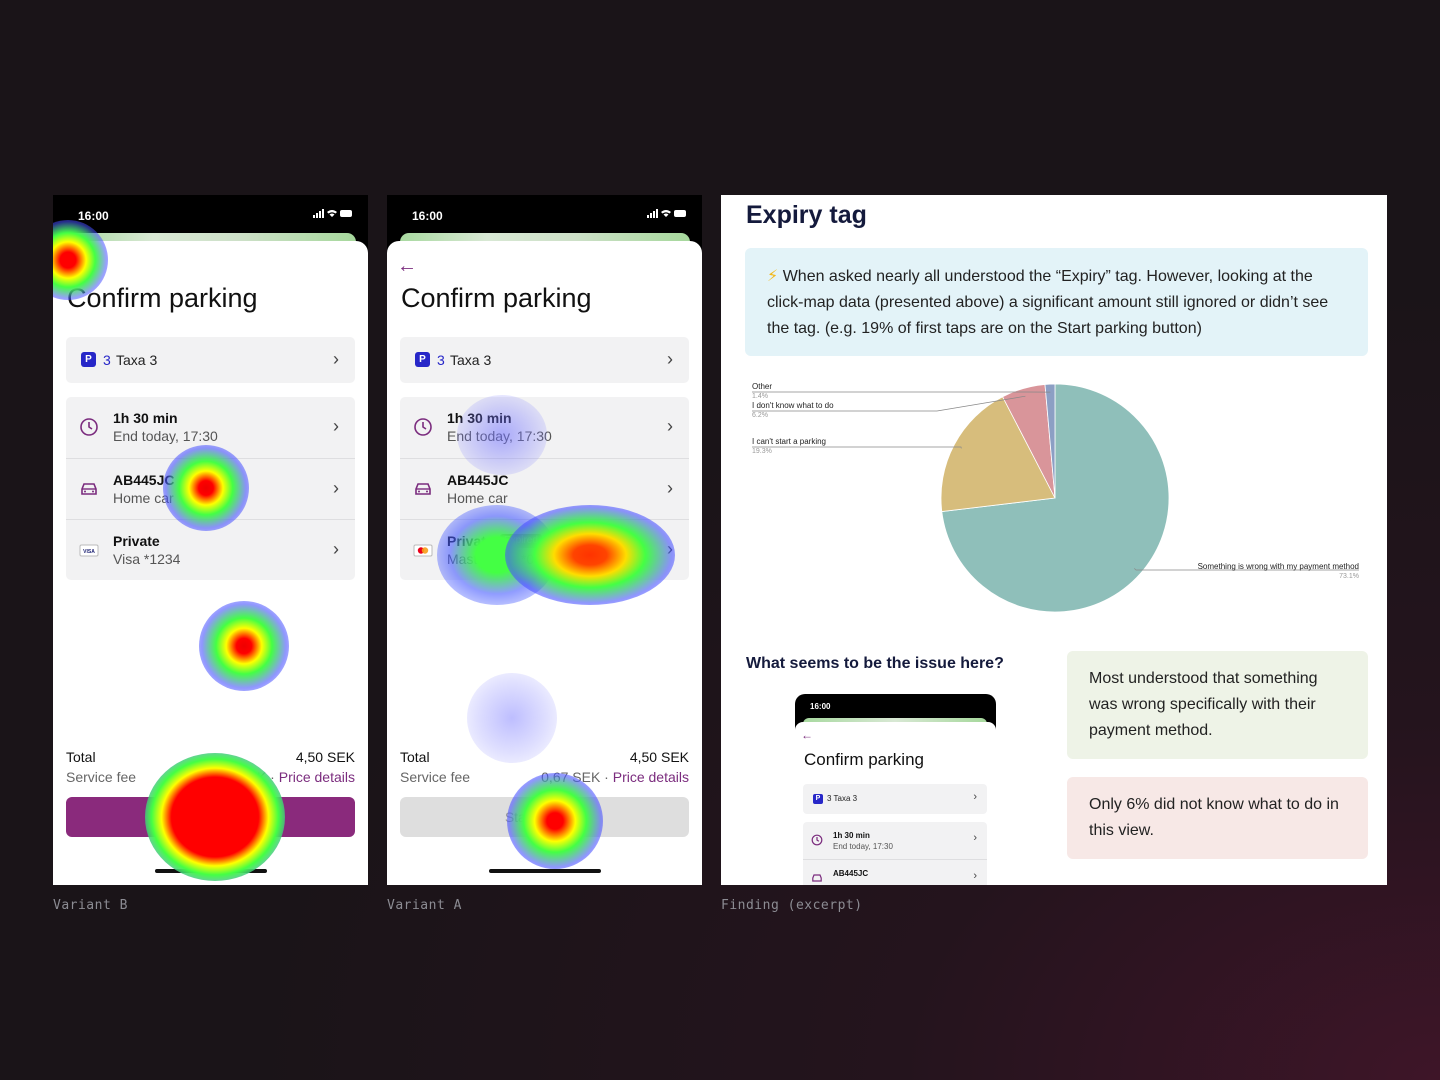 This screenshot has width=1440, height=1080. Describe the element at coordinates (544, 549) in the screenshot. I see `payment-row: Private Expired Mastercard *0098 ›` at that location.